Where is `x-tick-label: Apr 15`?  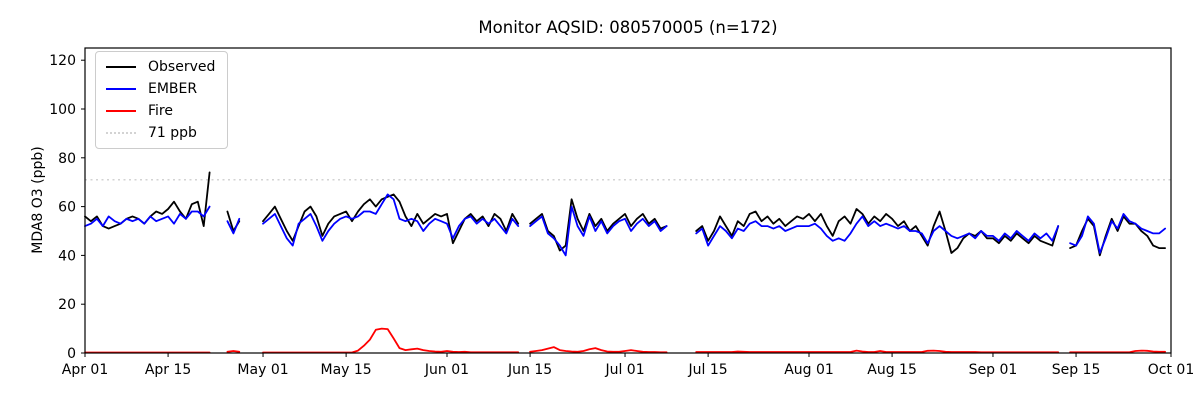 x-tick-label: Apr 15 is located at coordinates (168, 370).